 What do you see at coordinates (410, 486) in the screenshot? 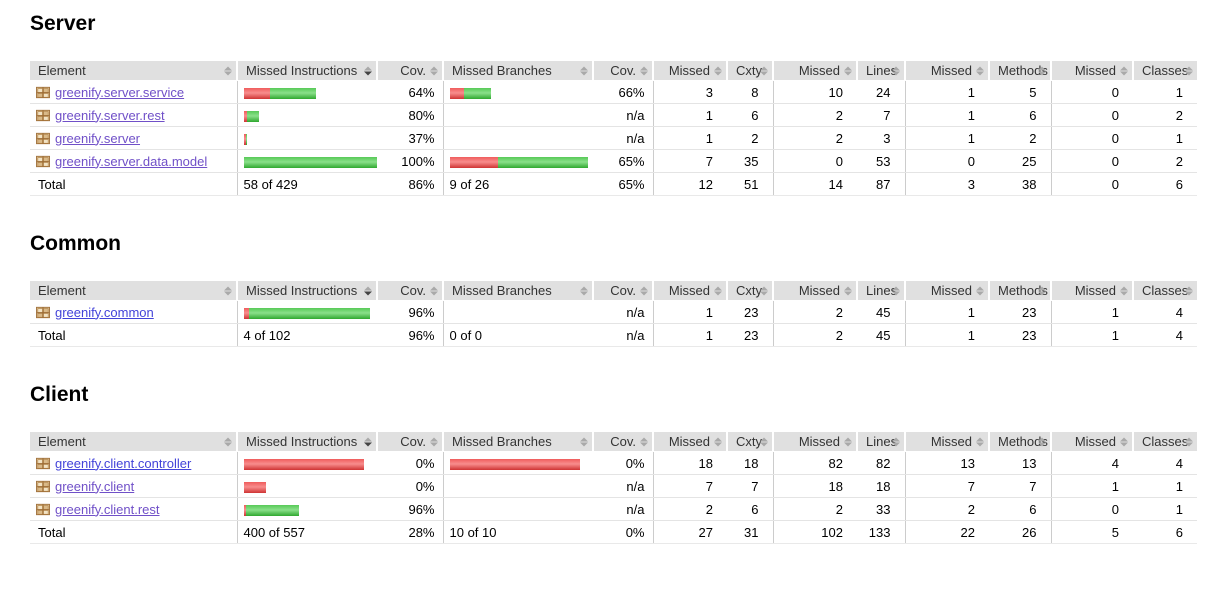
I see `instruction-coverage-value: 0%` at bounding box center [410, 486].